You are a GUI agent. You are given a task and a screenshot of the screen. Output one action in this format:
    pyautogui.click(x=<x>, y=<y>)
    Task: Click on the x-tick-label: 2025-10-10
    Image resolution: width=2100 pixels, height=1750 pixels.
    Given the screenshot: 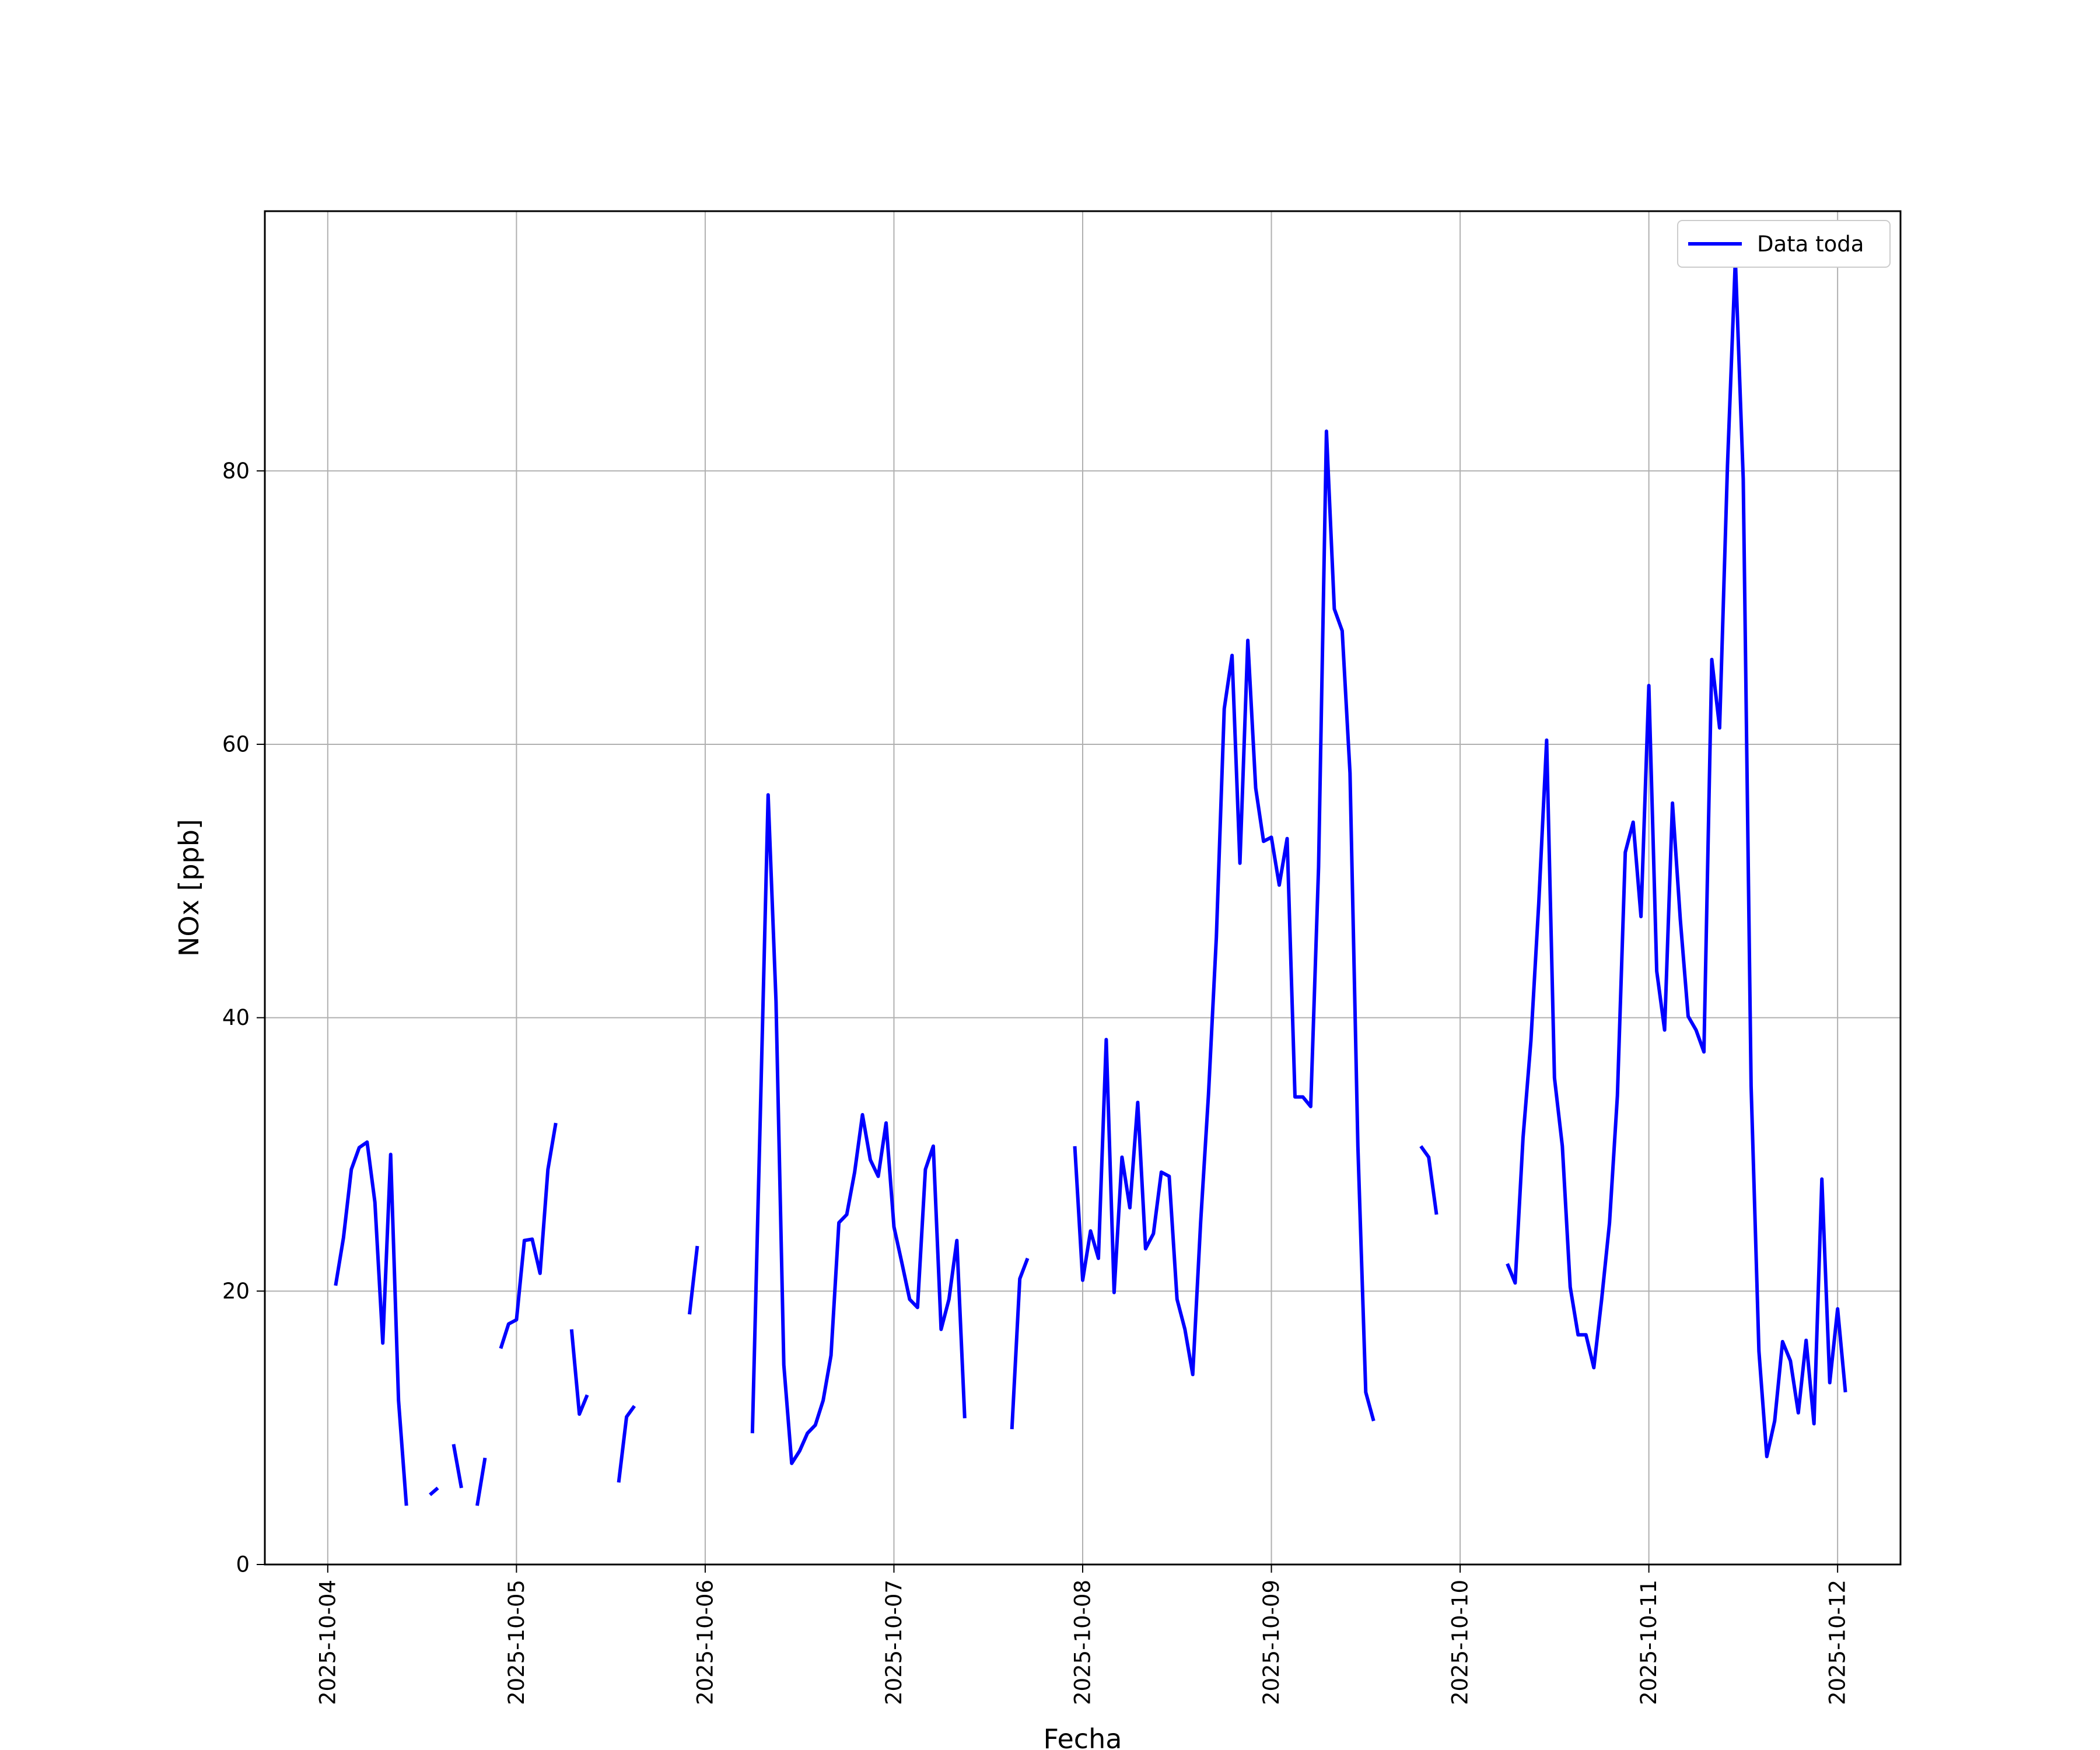 What is the action you would take?
    pyautogui.click(x=1461, y=1643)
    